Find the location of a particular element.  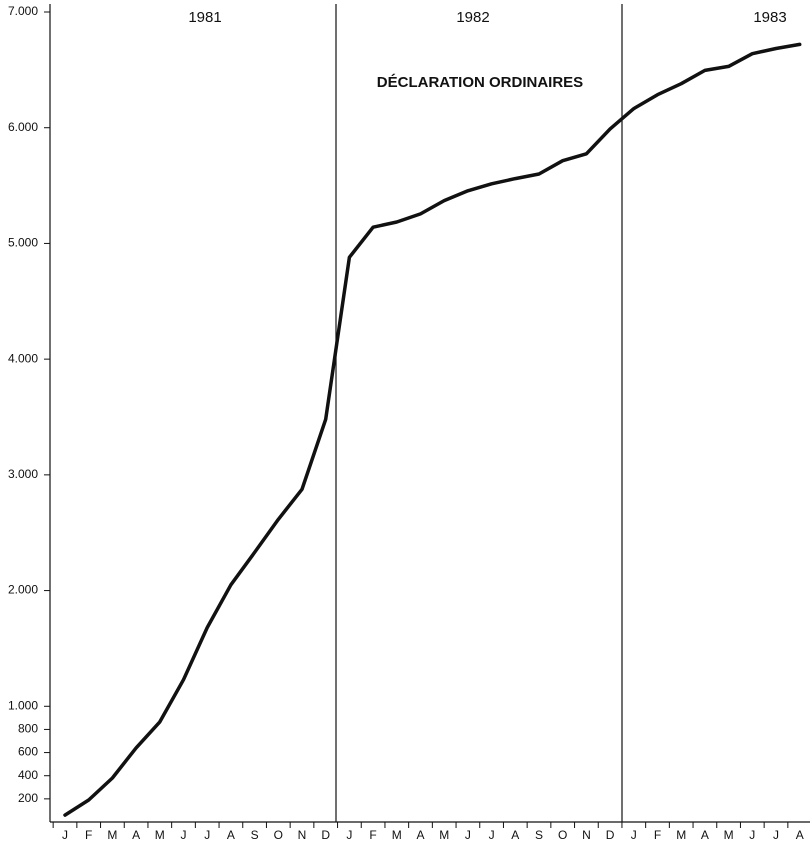

y-tick-label: 800 is located at coordinates (28, 729).